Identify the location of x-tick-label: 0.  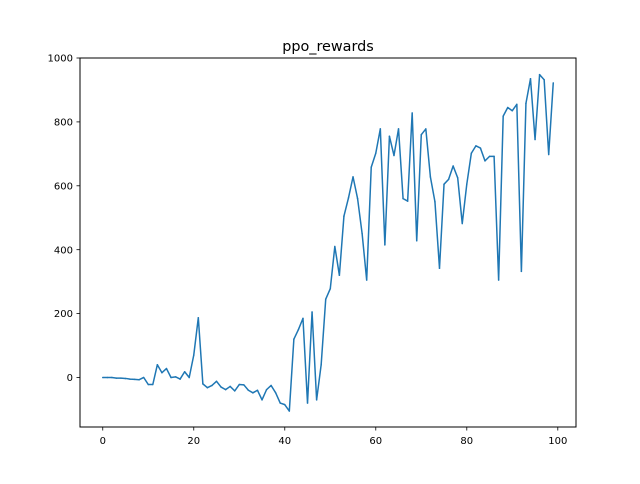
(103, 441).